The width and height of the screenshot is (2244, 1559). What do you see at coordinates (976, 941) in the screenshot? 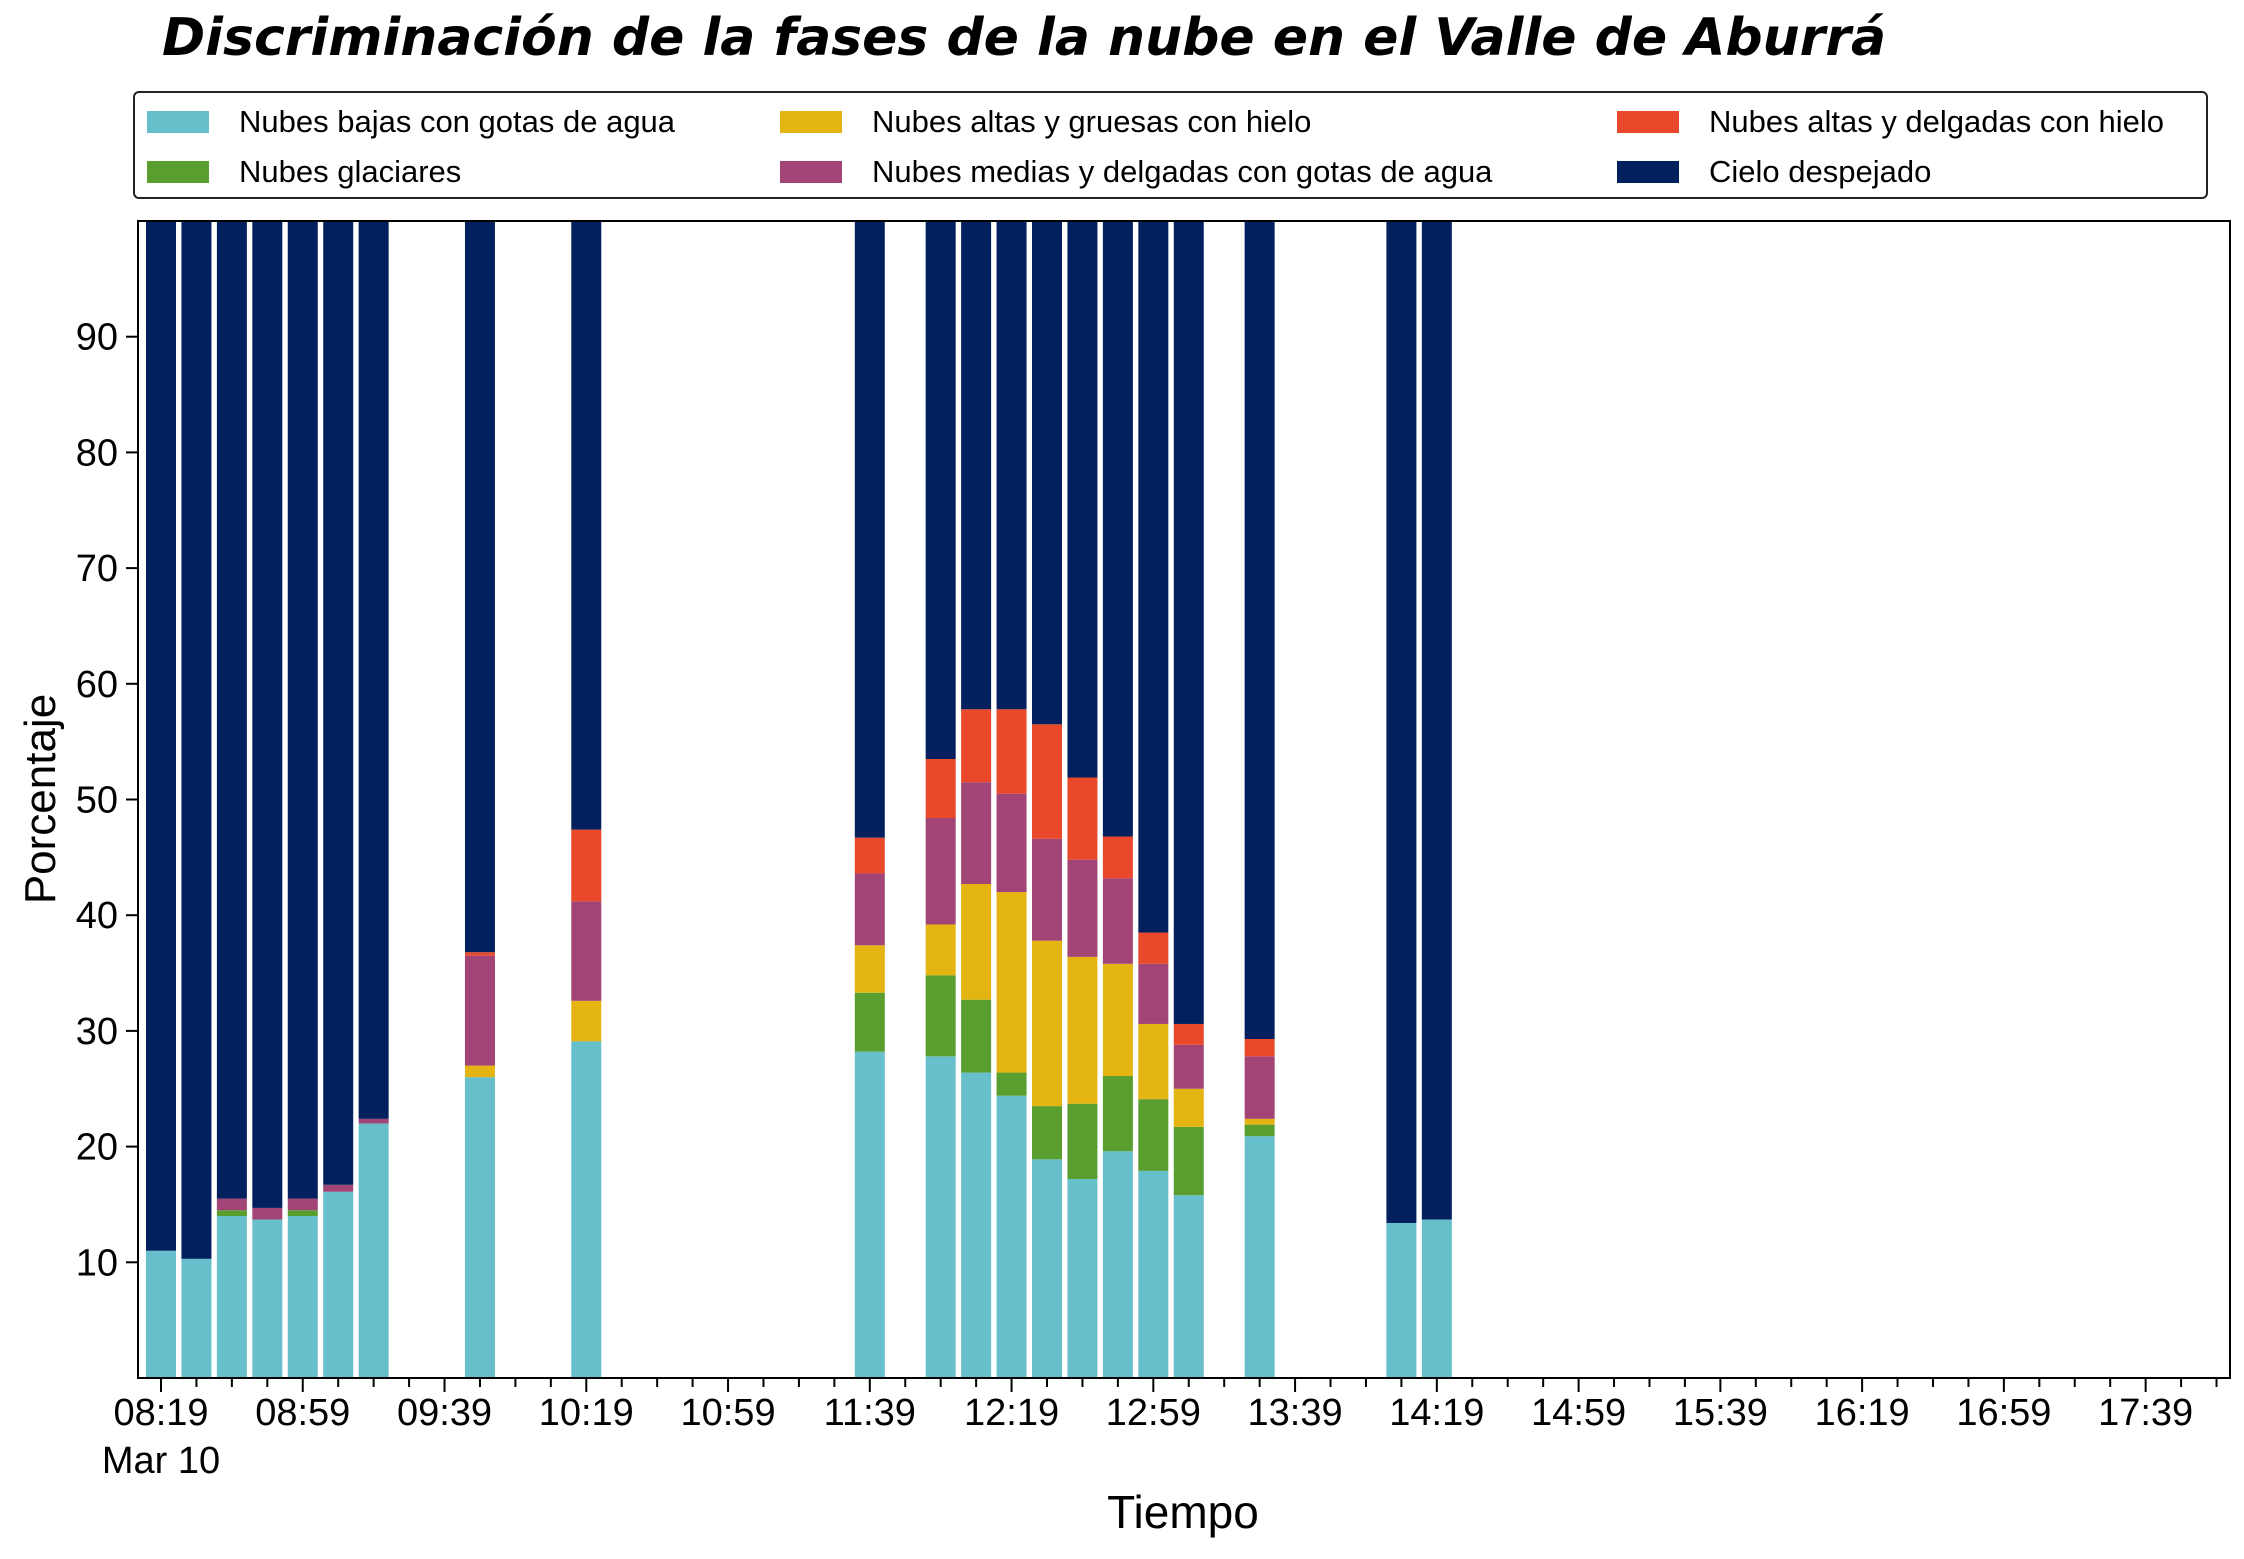
I see `bar-segment-1209-s2` at bounding box center [976, 941].